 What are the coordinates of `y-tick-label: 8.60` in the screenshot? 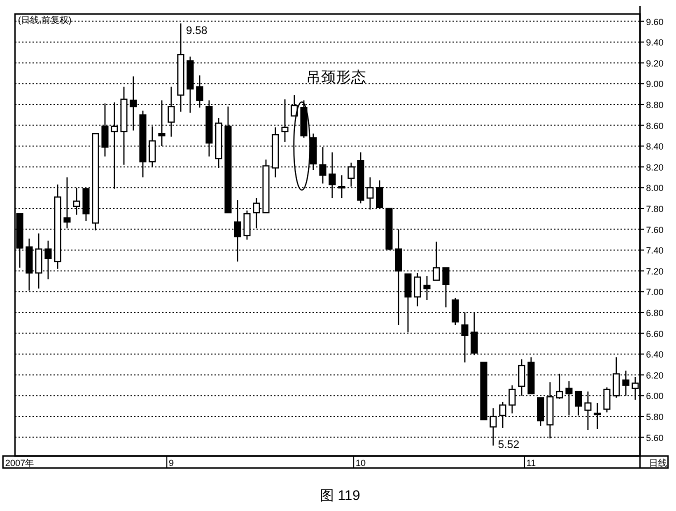 It's located at (655, 125).